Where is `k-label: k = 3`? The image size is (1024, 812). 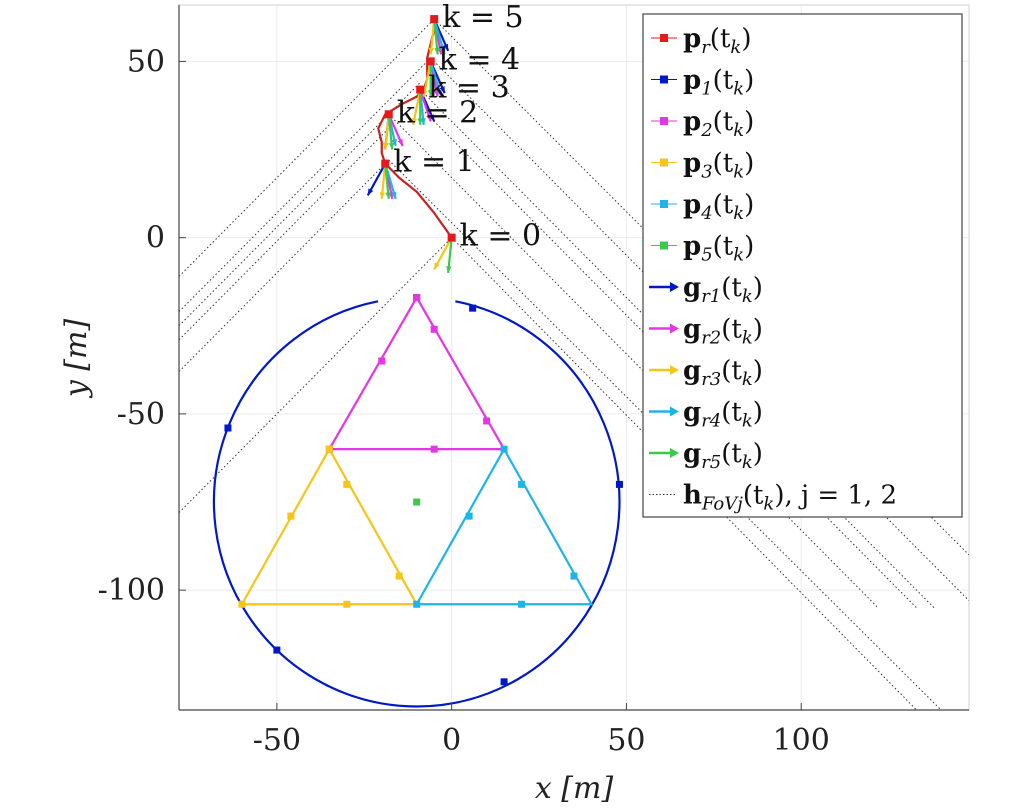 k-label: k = 3 is located at coordinates (468, 88).